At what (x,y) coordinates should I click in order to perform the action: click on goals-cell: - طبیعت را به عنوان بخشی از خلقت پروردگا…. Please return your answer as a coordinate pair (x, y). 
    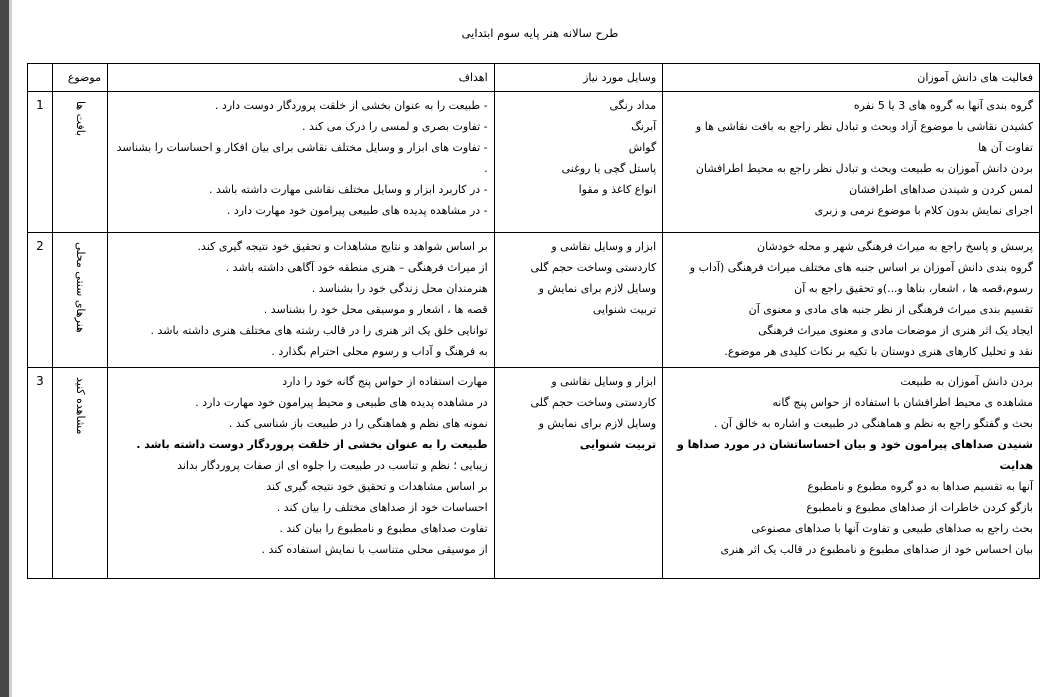
    Looking at the image, I should click on (300, 162).